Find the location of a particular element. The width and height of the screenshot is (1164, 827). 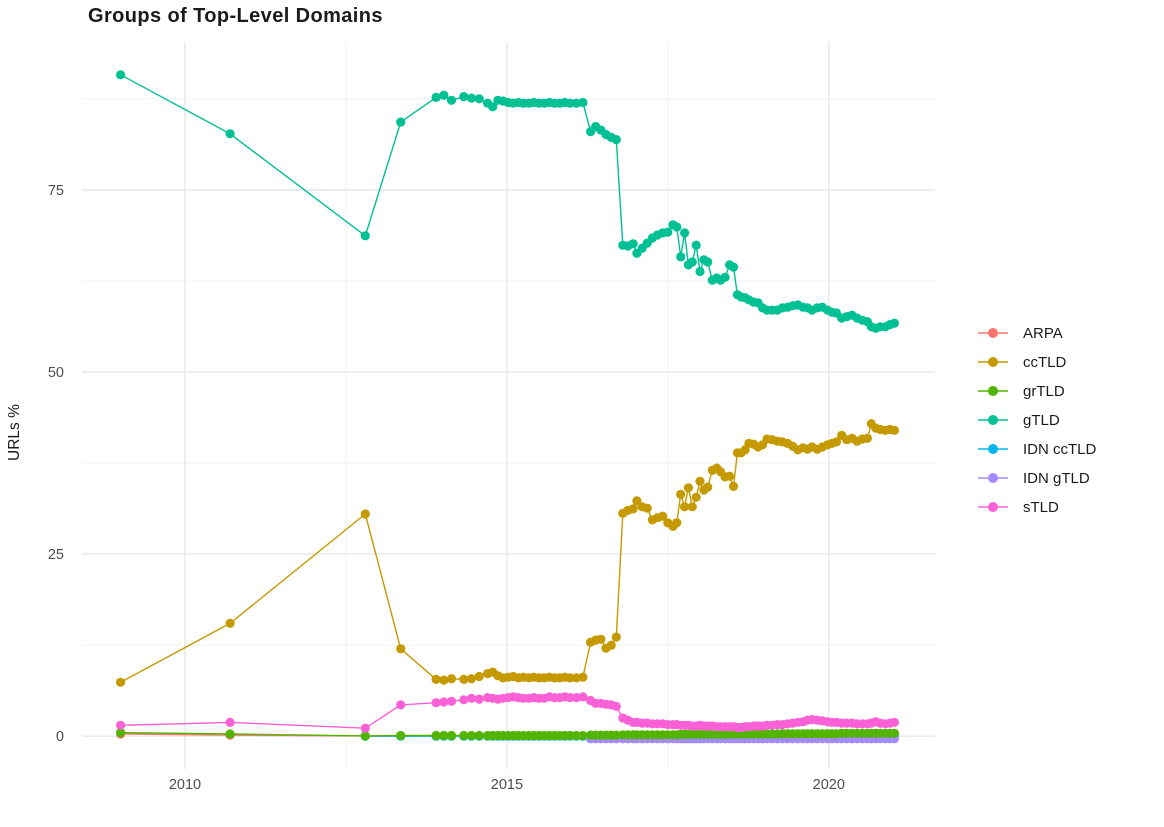

legend-item-label: gTLD is located at coordinates (1041, 420).